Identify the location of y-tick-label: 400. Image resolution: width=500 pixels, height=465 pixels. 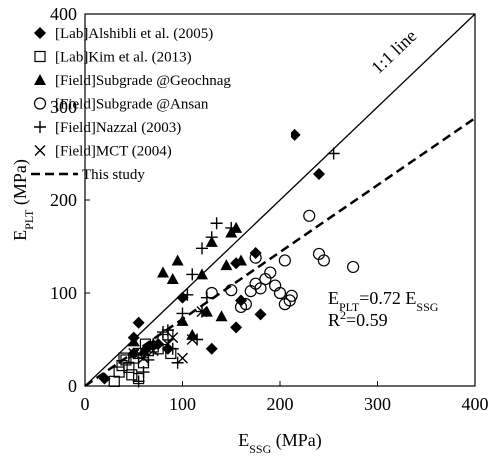
(63, 14).